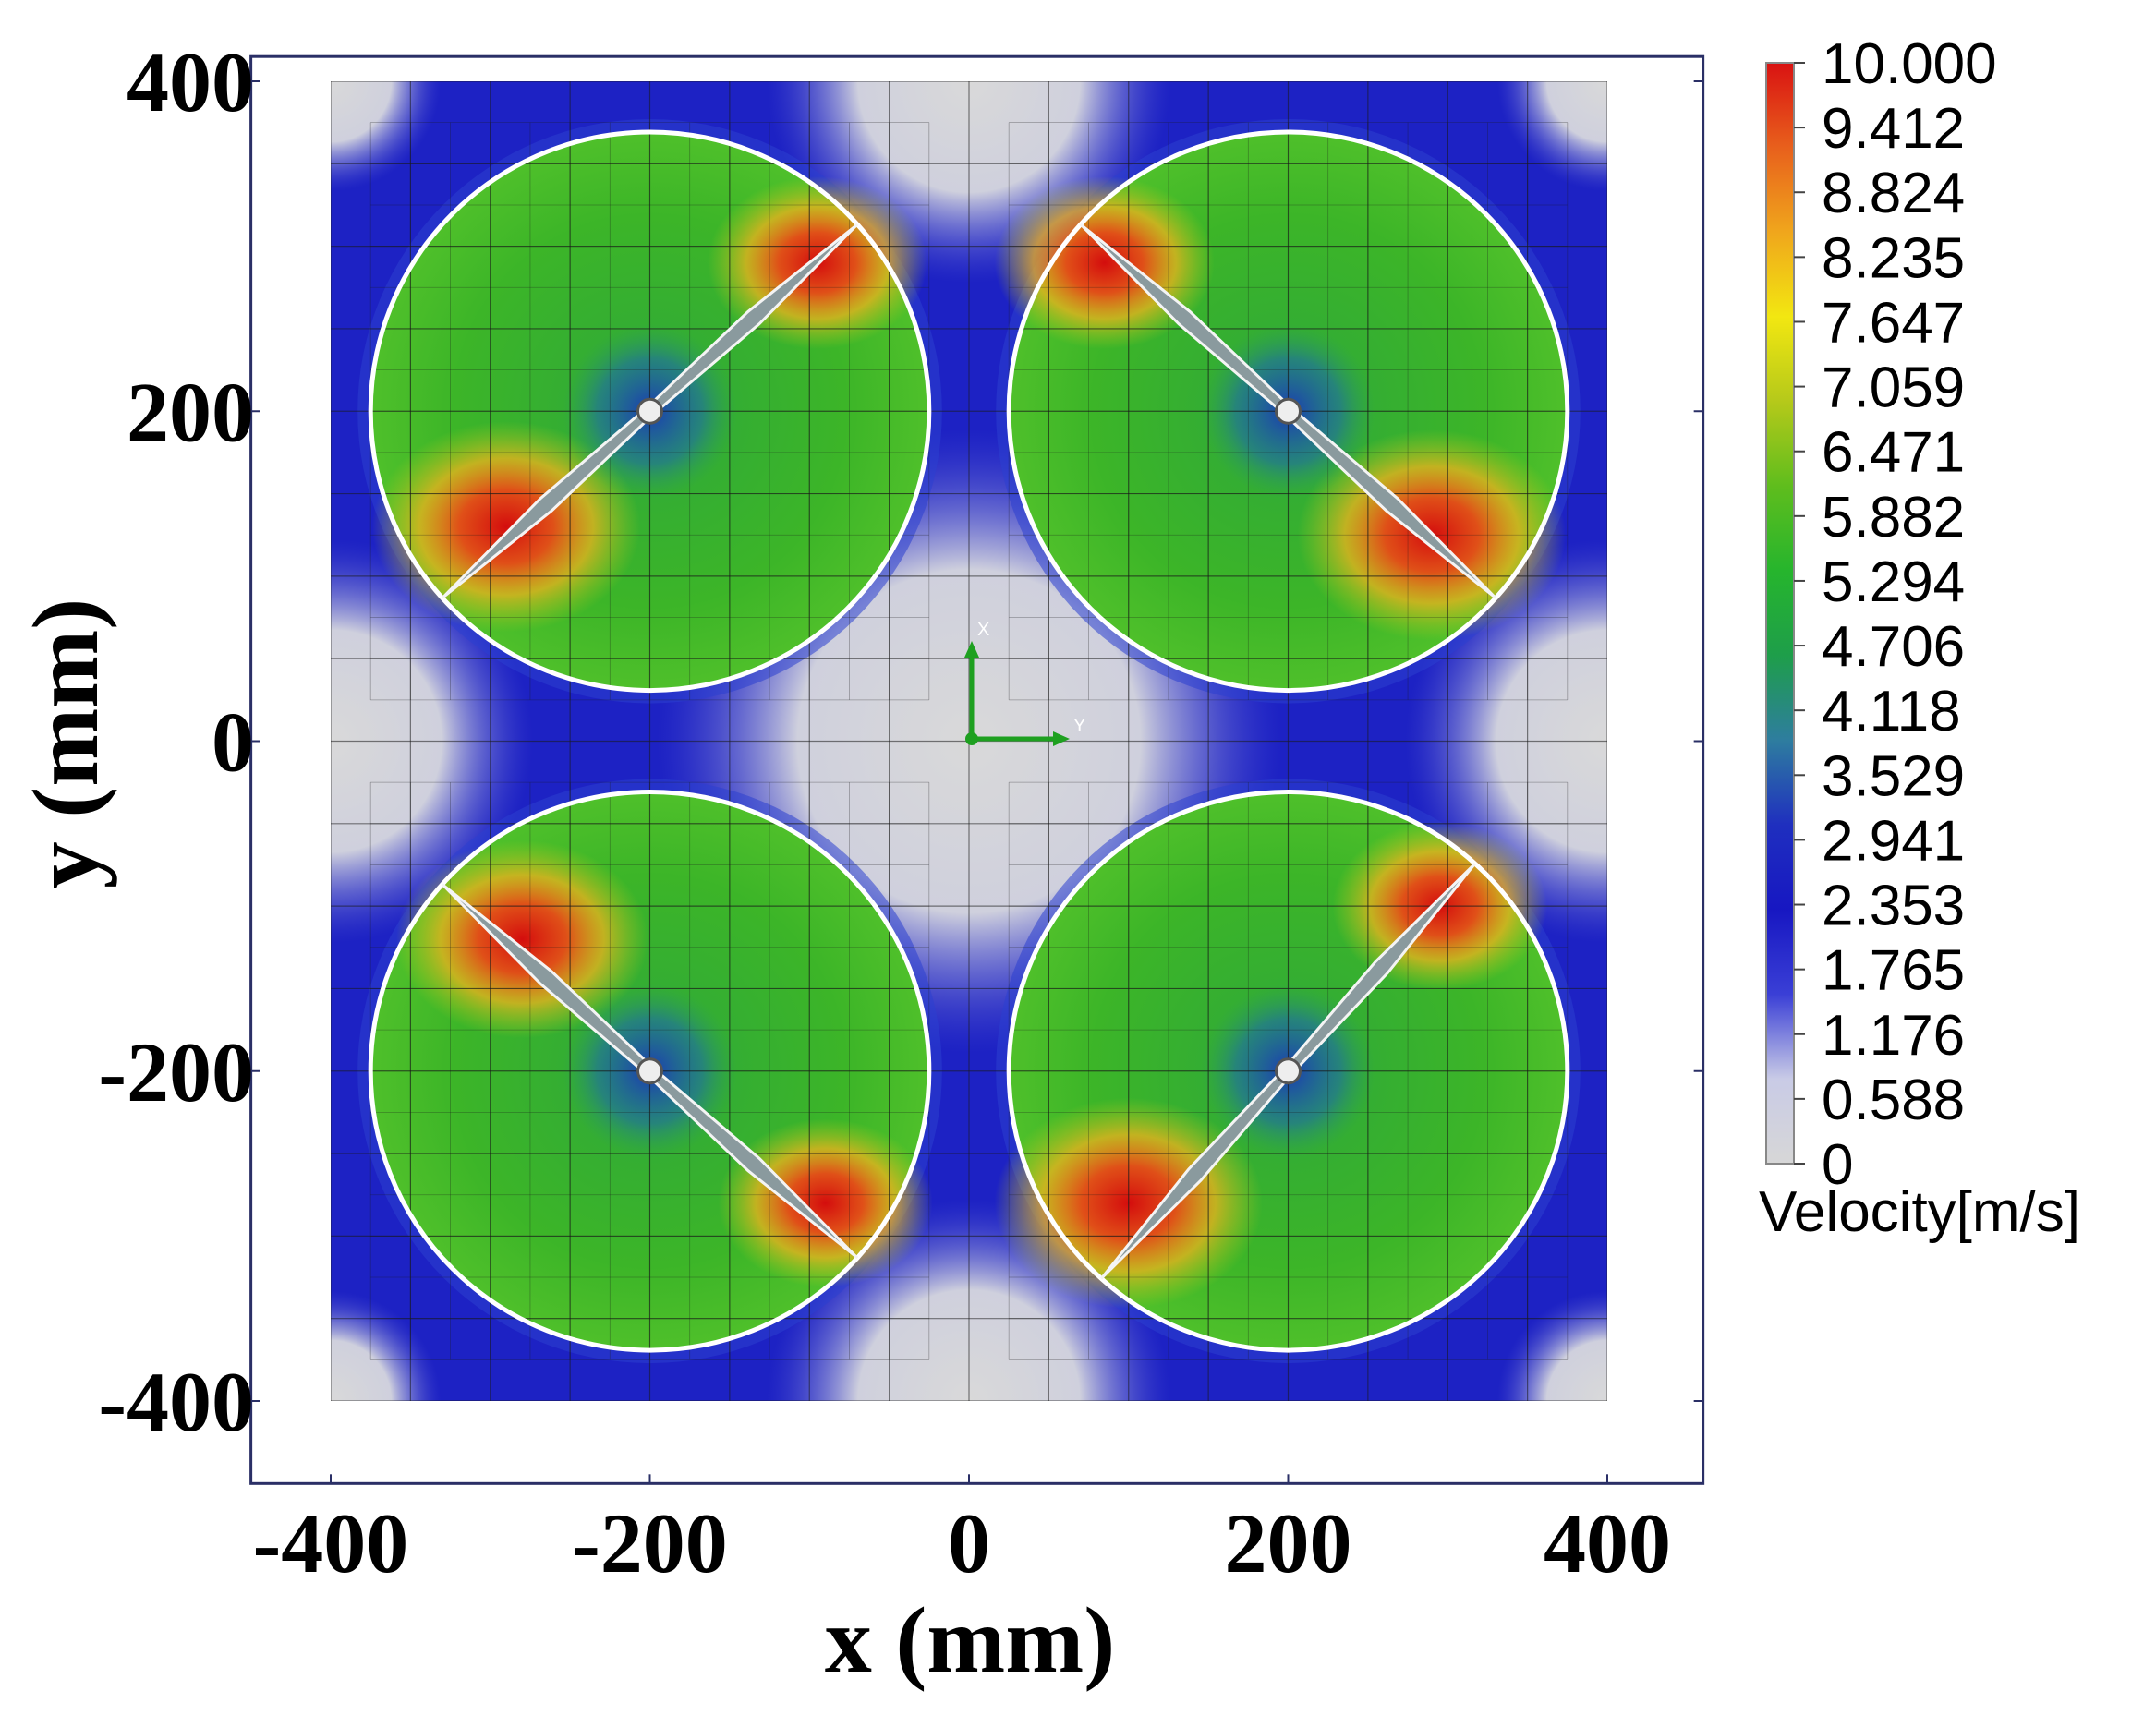 The height and width of the screenshot is (1715, 2156). Describe the element at coordinates (1024, 683) in the screenshot. I see `coordinate-triad: X Y` at that location.